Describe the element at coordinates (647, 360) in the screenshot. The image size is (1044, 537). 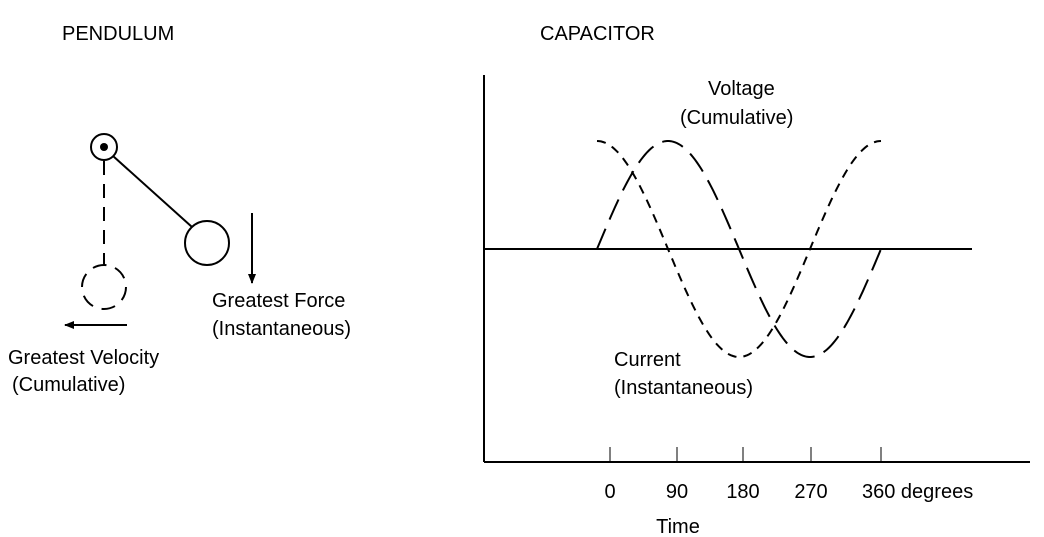
I see `current-label: Current` at that location.